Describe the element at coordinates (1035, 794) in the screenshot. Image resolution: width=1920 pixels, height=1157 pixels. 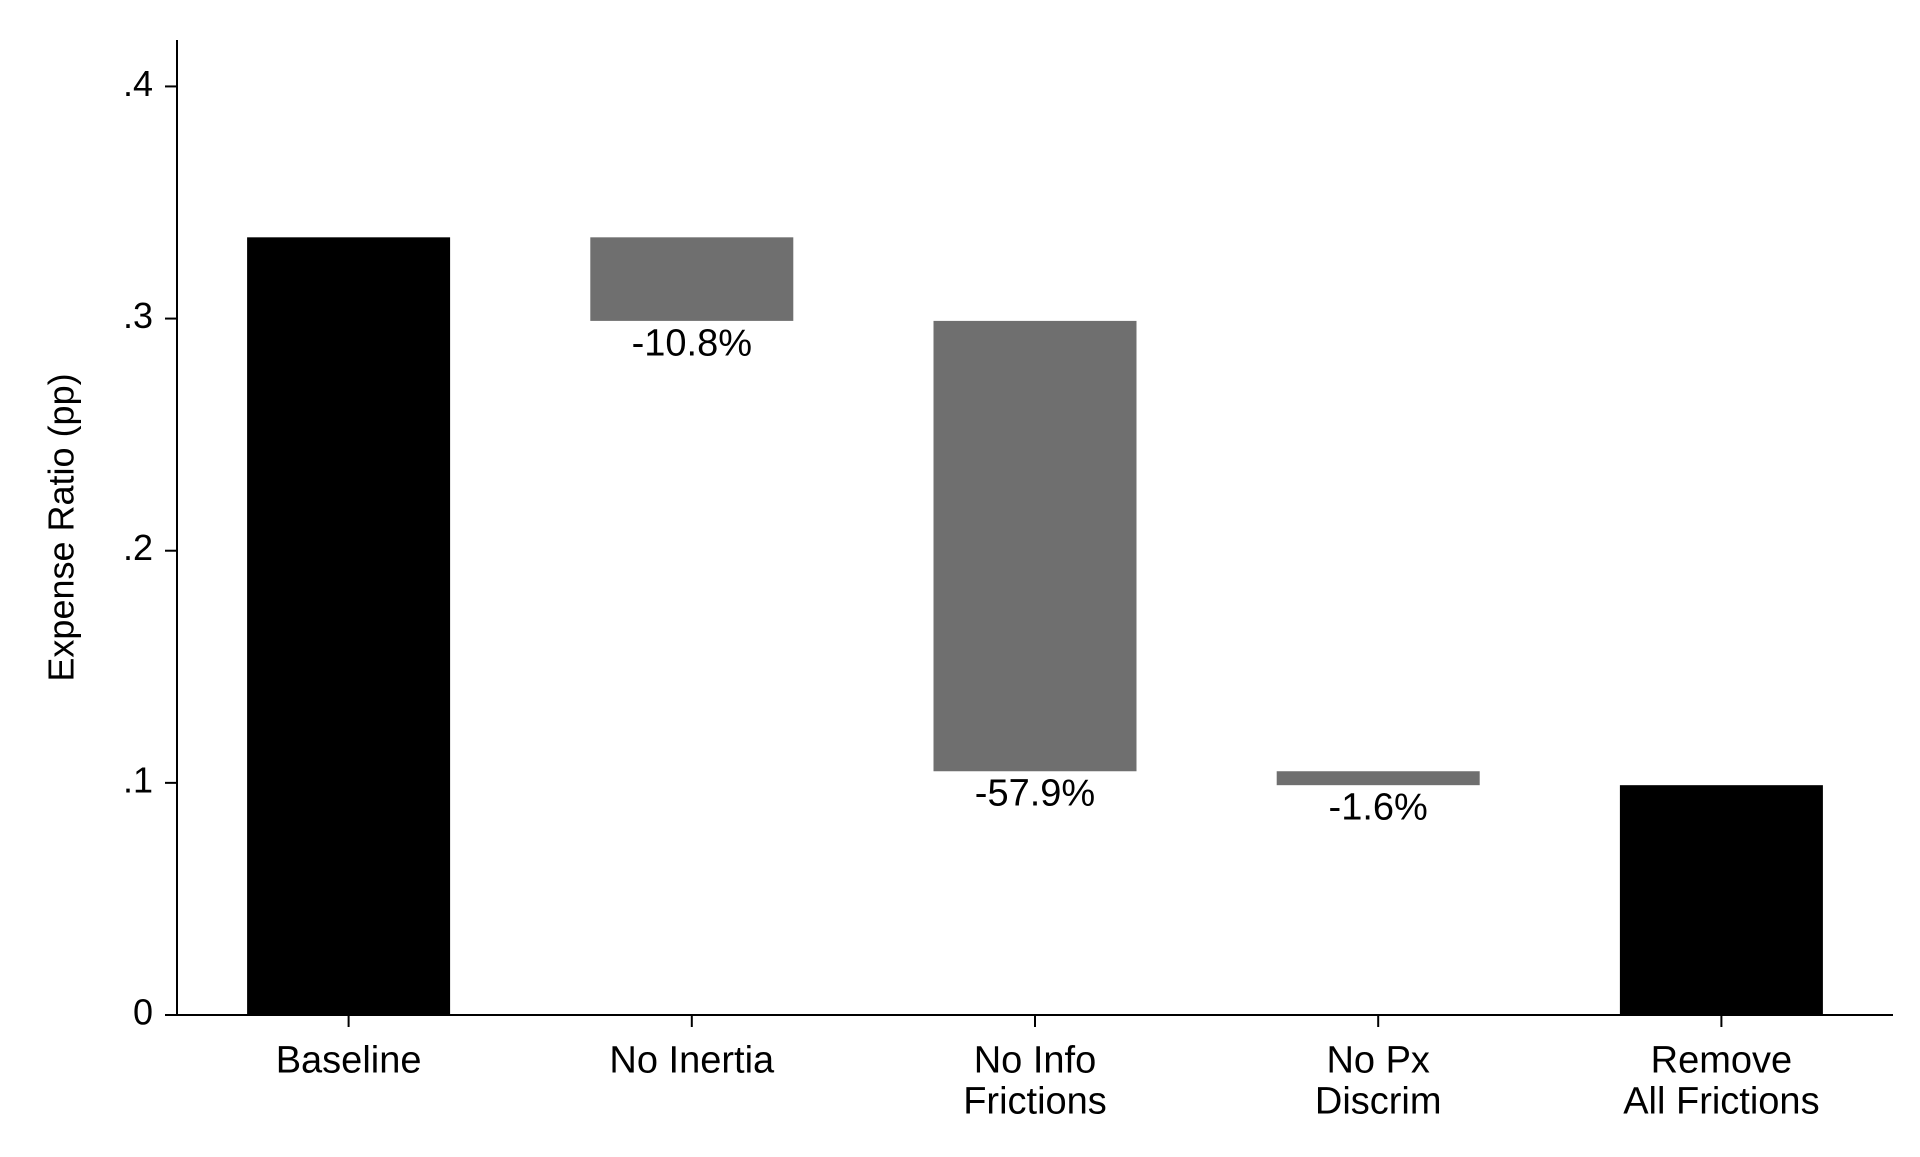
I see `data-label: -57.9%` at that location.